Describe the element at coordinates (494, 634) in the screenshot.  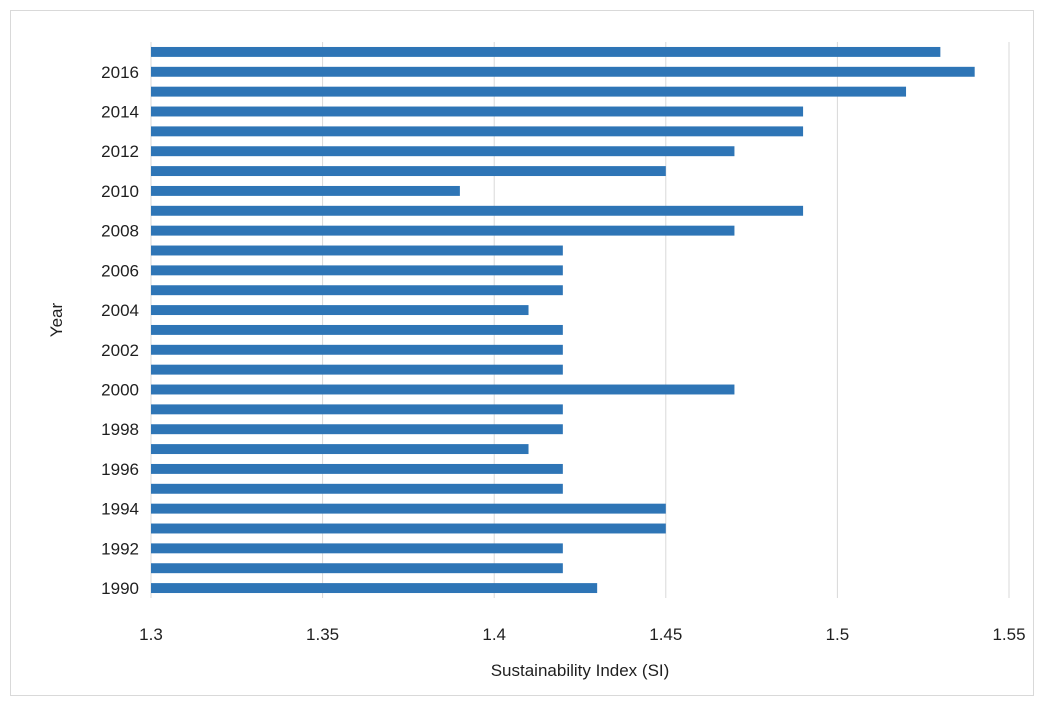
I see `x-tick-label: 1.4` at that location.